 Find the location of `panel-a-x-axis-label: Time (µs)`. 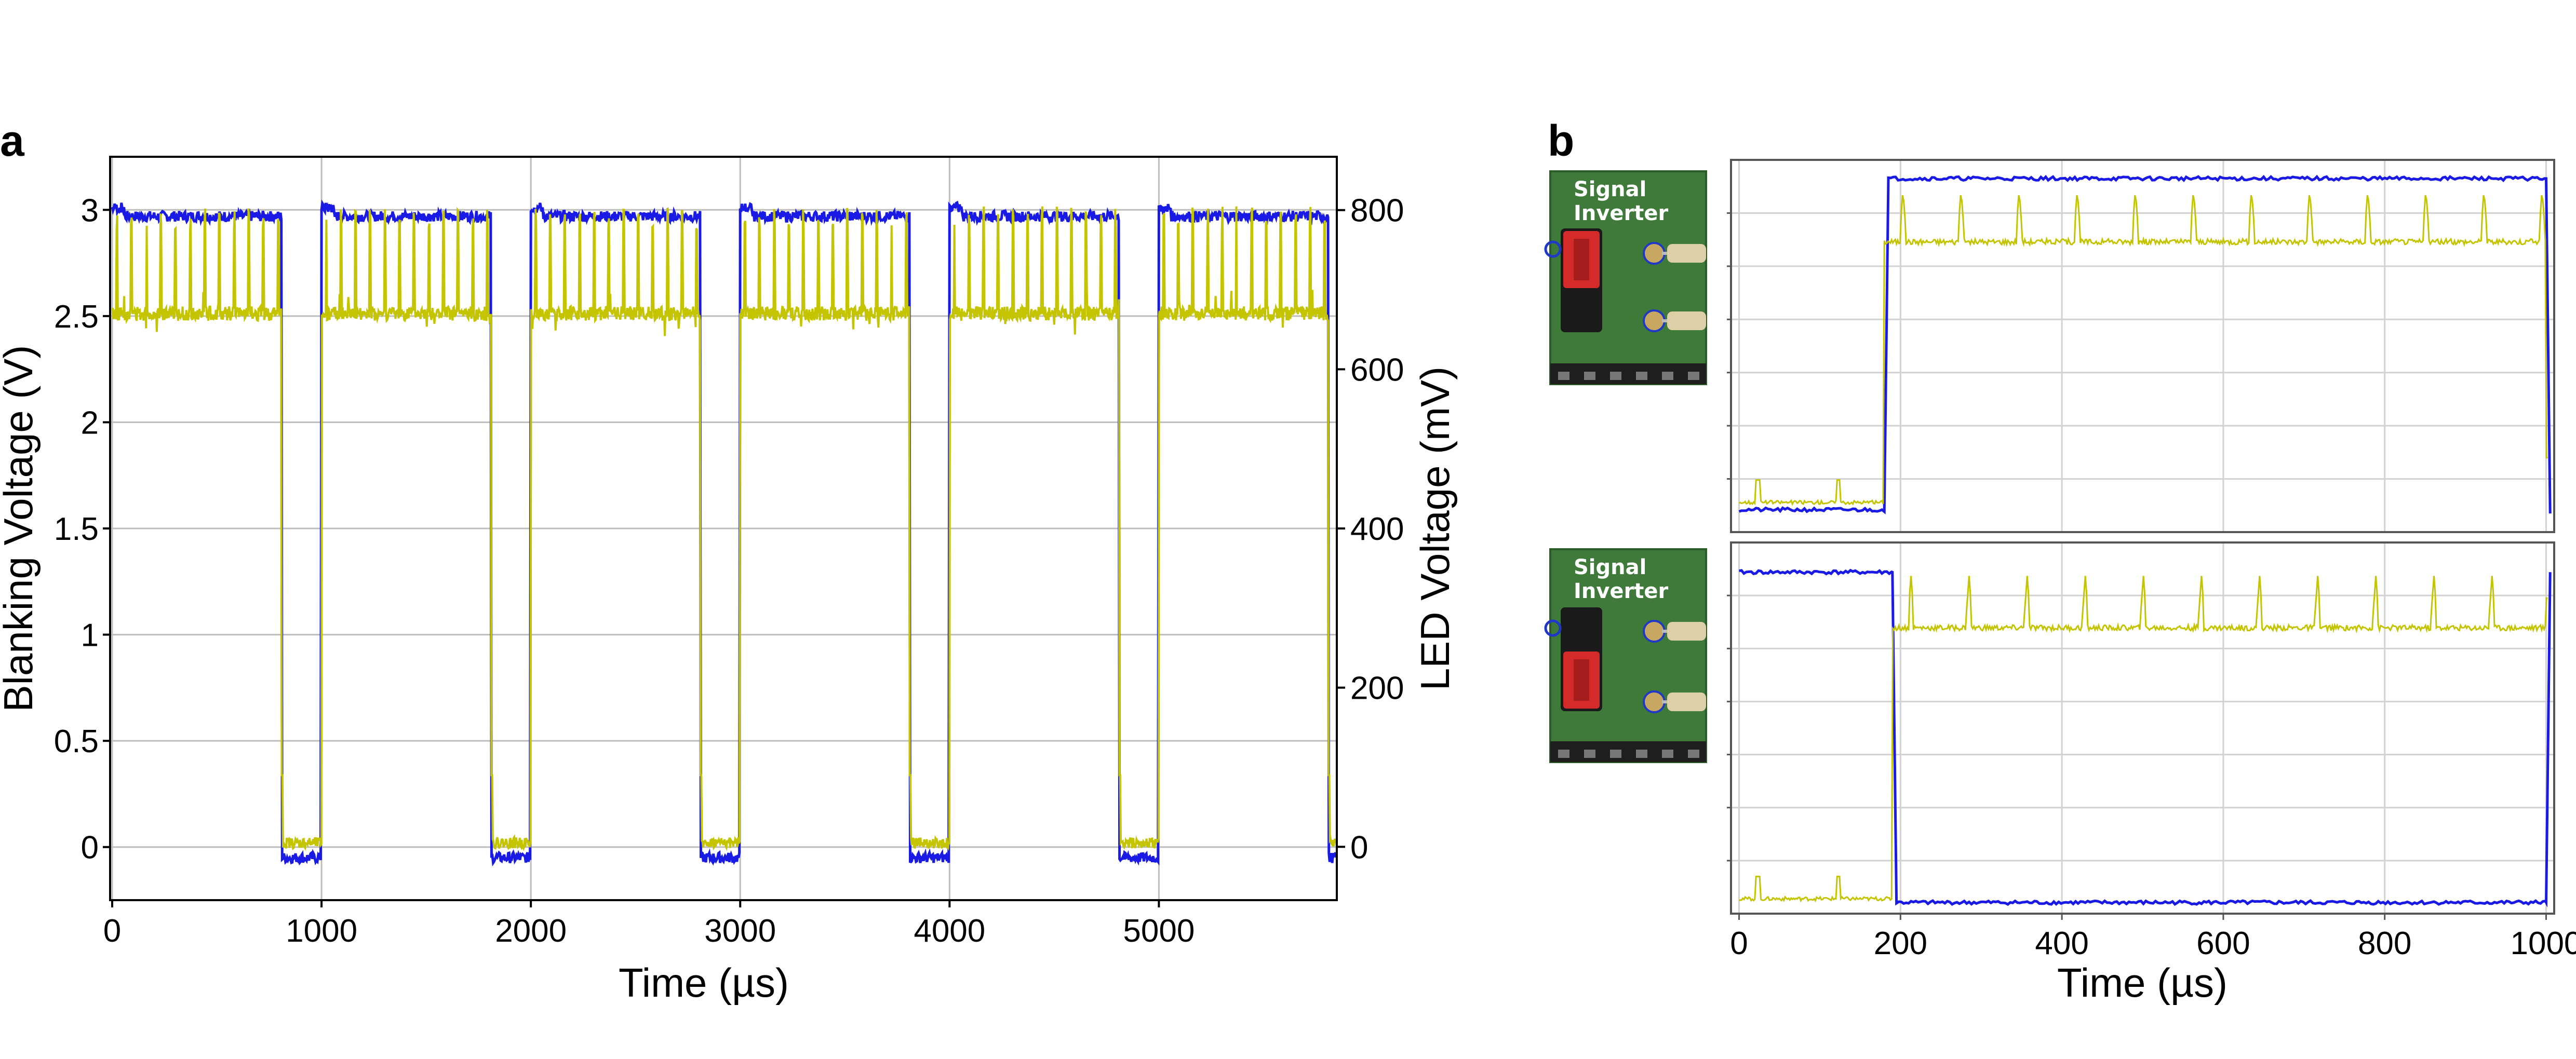

panel-a-x-axis-label: Time (µs) is located at coordinates (704, 983).